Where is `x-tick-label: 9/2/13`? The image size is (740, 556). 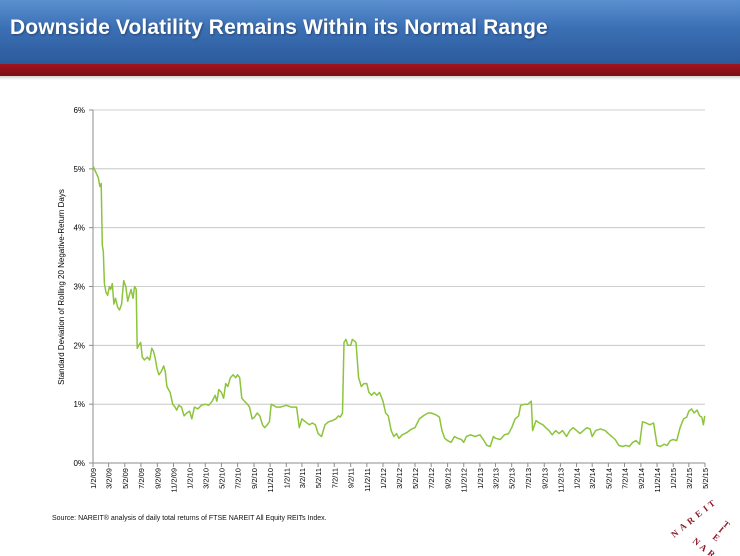 x-tick-label: 9/2/13 is located at coordinates (544, 478).